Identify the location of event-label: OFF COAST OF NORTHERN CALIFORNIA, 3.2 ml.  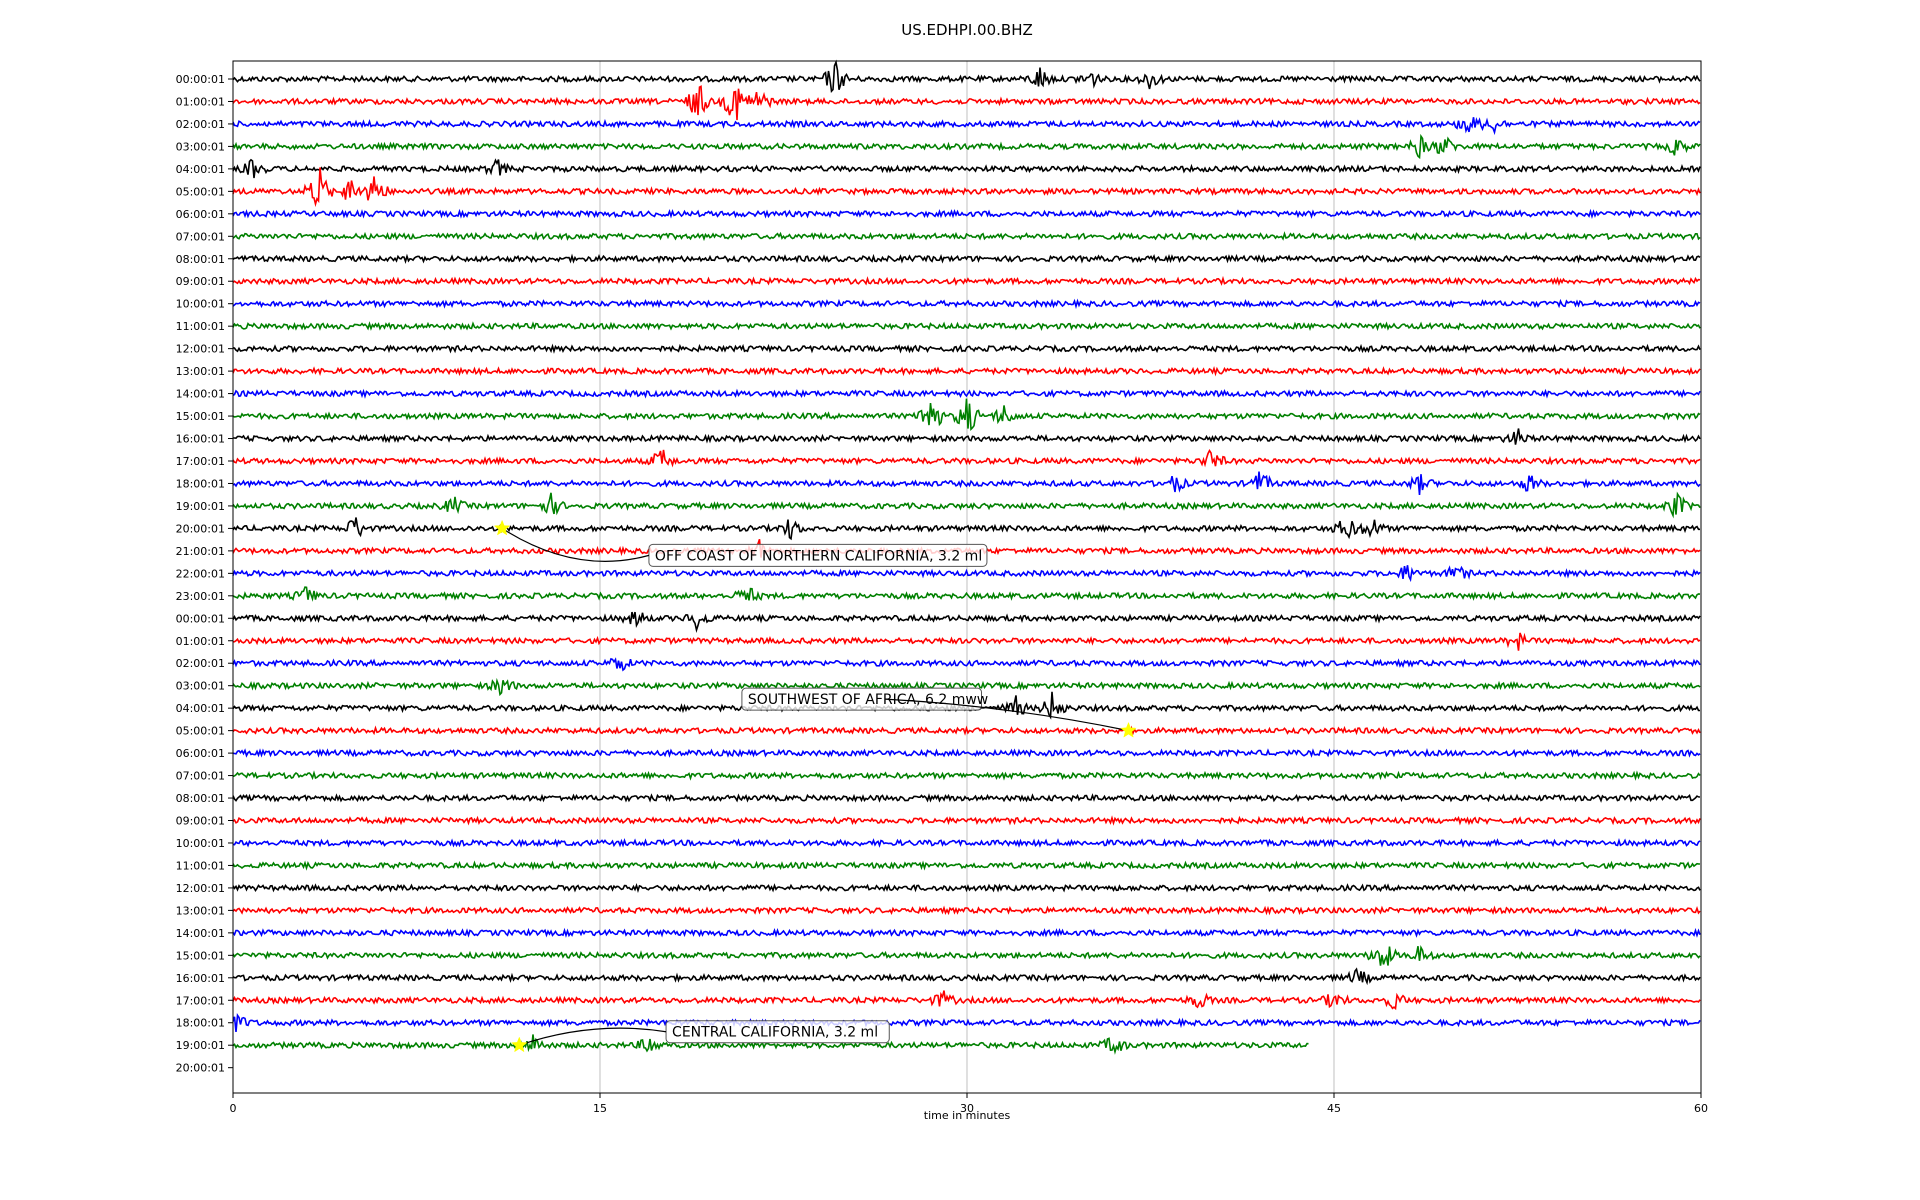
(818, 556).